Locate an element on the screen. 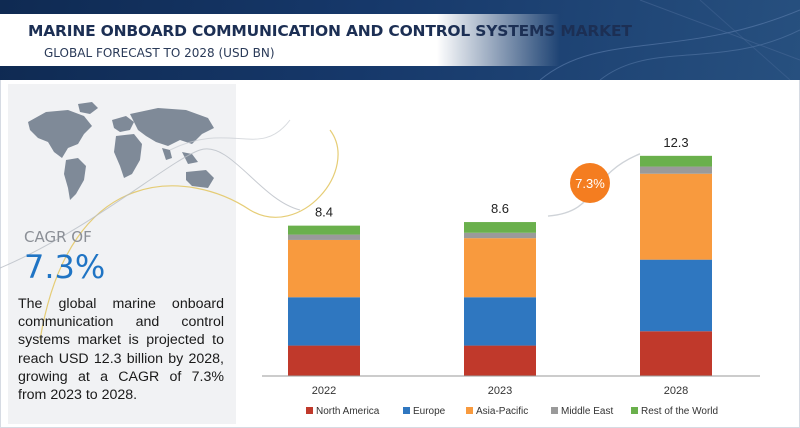  page-subtitle: GLOBAL FORECAST TO 2028 (USD BN) is located at coordinates (159, 53).